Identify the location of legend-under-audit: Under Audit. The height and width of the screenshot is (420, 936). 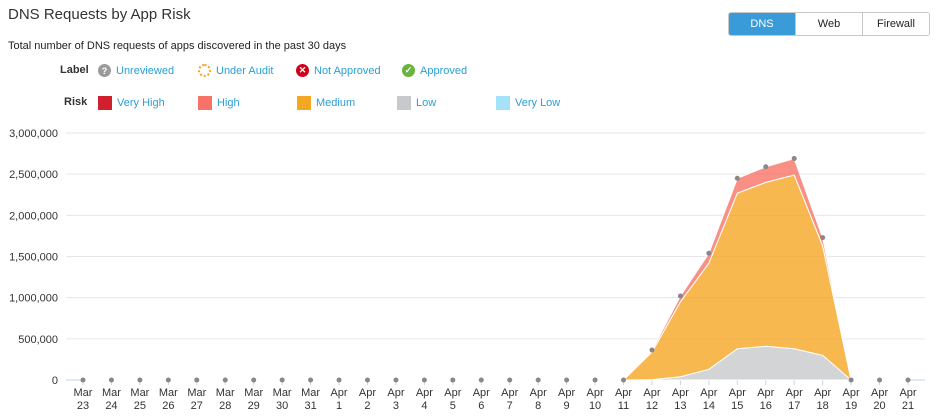
(235, 70).